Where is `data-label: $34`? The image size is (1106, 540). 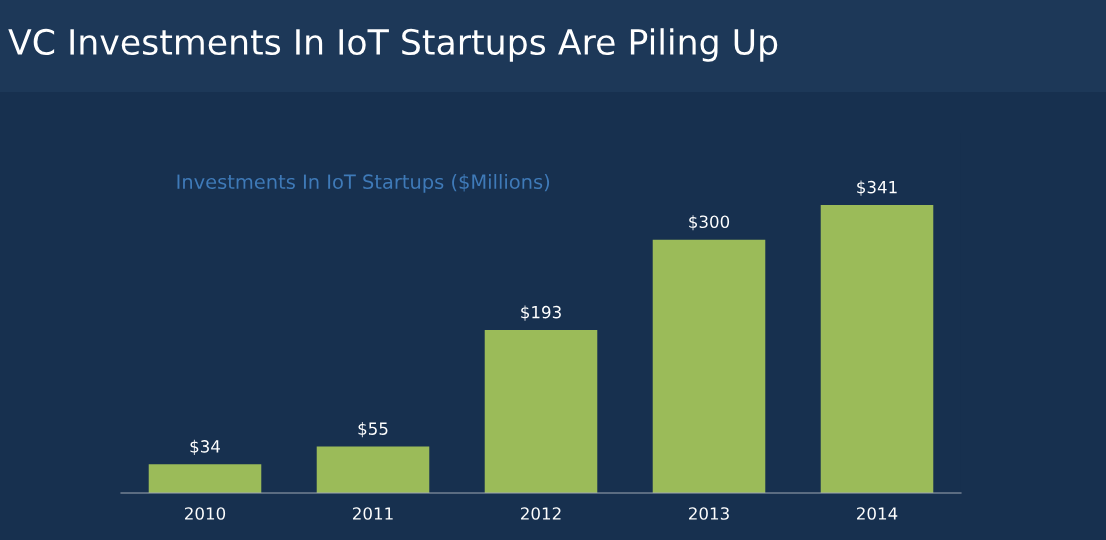
data-label: $34 is located at coordinates (205, 447).